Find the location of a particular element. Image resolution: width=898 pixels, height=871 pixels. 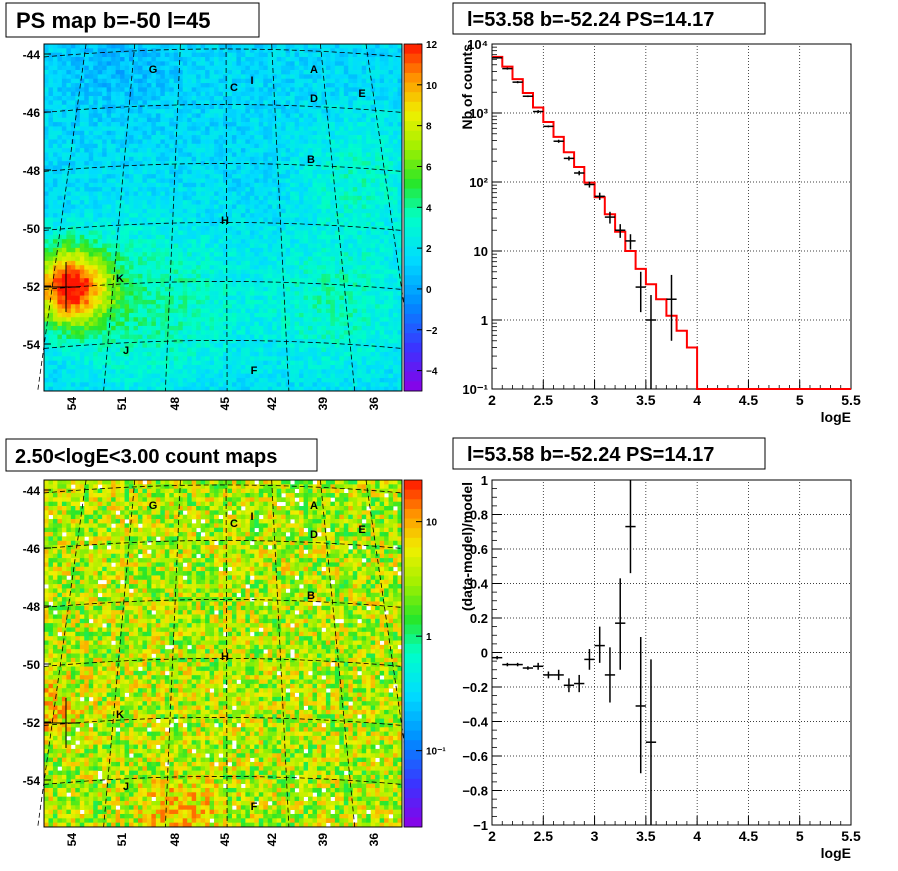

title-box-residuals: l=53.58 b=-52.24 PS=14.17 is located at coordinates (609, 453).